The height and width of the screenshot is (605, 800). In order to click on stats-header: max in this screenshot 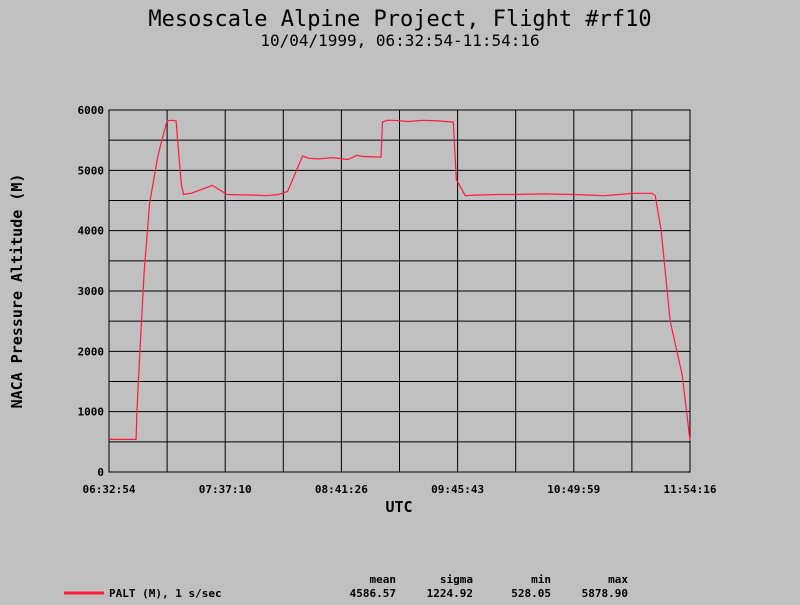, I will do `click(618, 579)`.